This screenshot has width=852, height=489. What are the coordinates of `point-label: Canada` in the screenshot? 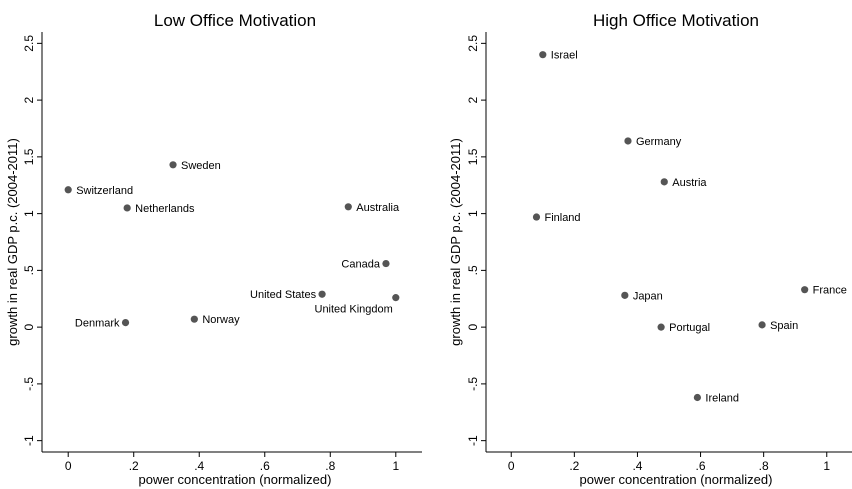 It's located at (360, 265).